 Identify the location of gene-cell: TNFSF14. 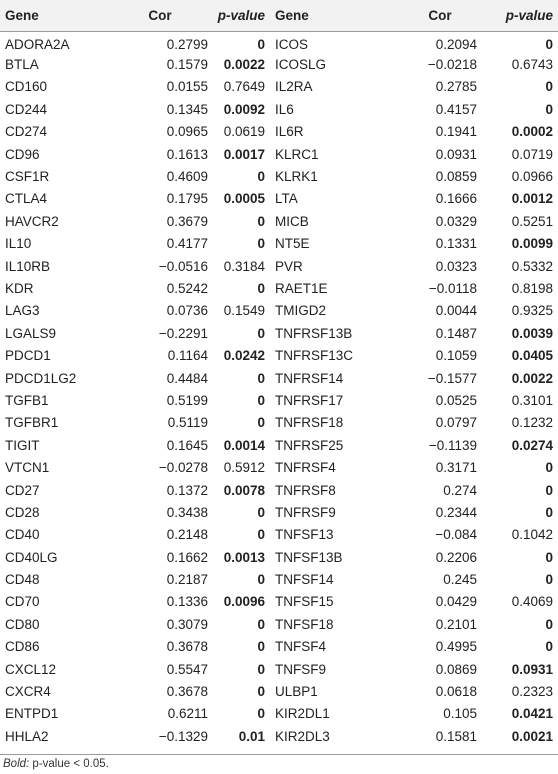
(304, 580).